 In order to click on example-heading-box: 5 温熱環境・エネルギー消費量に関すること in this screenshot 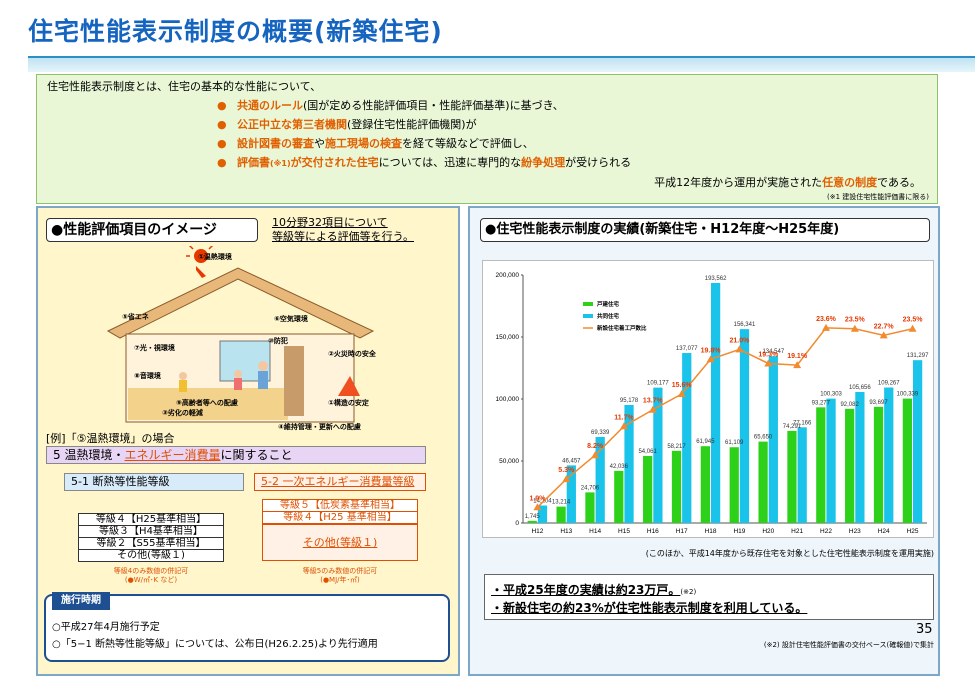, I will do `click(236, 455)`.